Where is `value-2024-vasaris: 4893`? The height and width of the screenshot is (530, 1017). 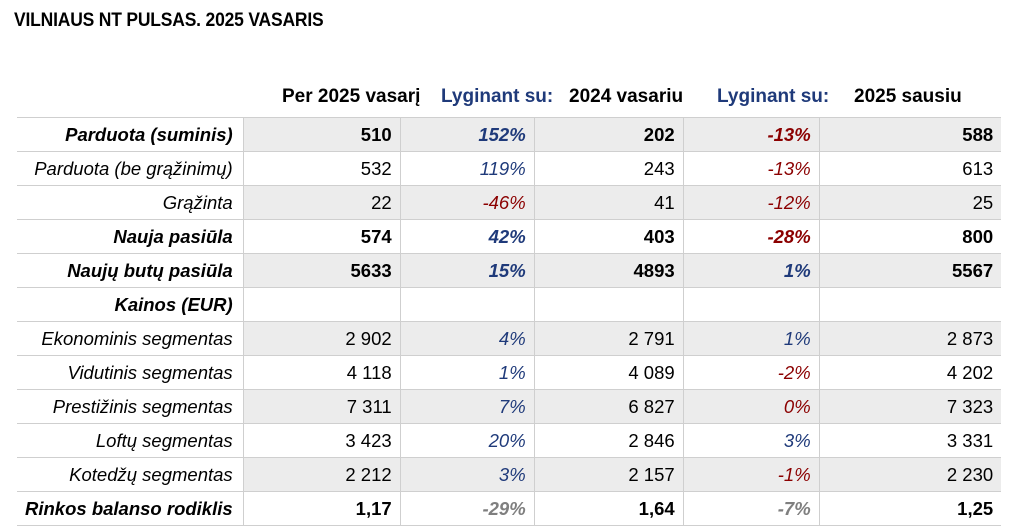
value-2024-vasaris: 4893 is located at coordinates (608, 270).